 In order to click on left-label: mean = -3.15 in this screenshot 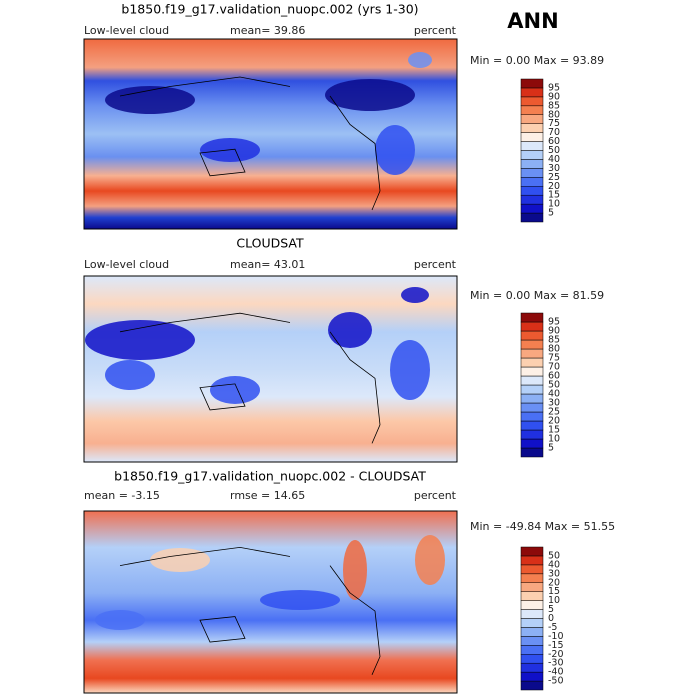, I will do `click(122, 495)`.